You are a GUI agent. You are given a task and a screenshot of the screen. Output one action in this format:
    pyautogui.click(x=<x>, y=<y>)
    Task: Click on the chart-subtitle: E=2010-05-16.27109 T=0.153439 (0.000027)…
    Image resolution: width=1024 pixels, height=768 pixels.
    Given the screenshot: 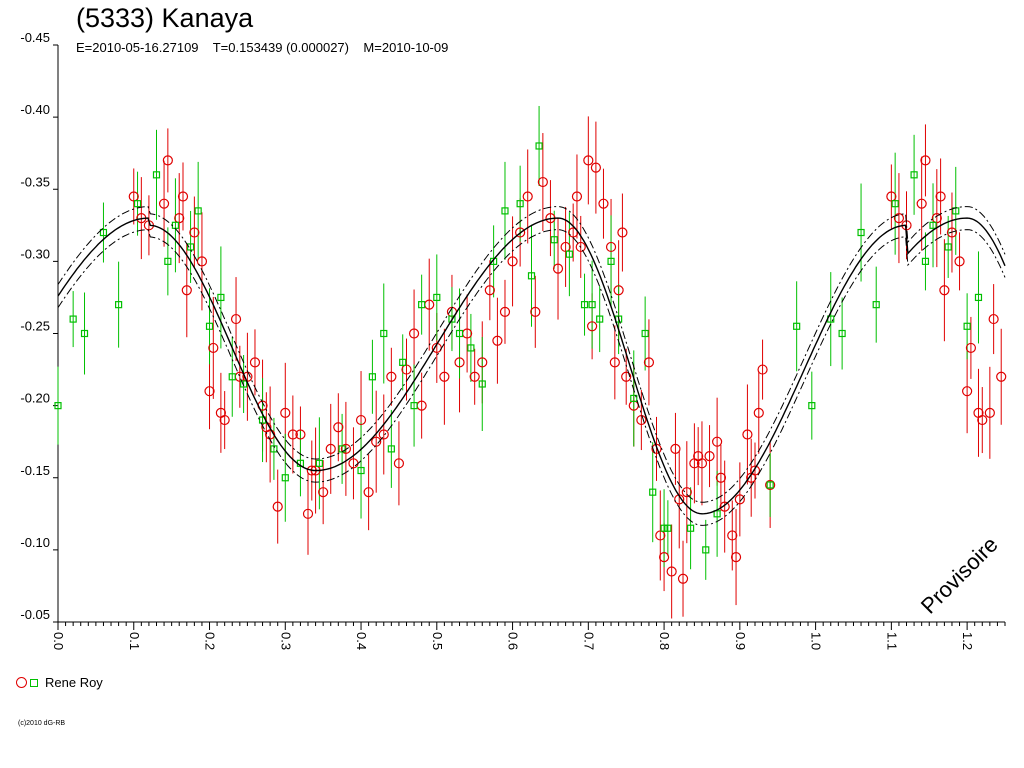 What is the action you would take?
    pyautogui.click(x=262, y=47)
    